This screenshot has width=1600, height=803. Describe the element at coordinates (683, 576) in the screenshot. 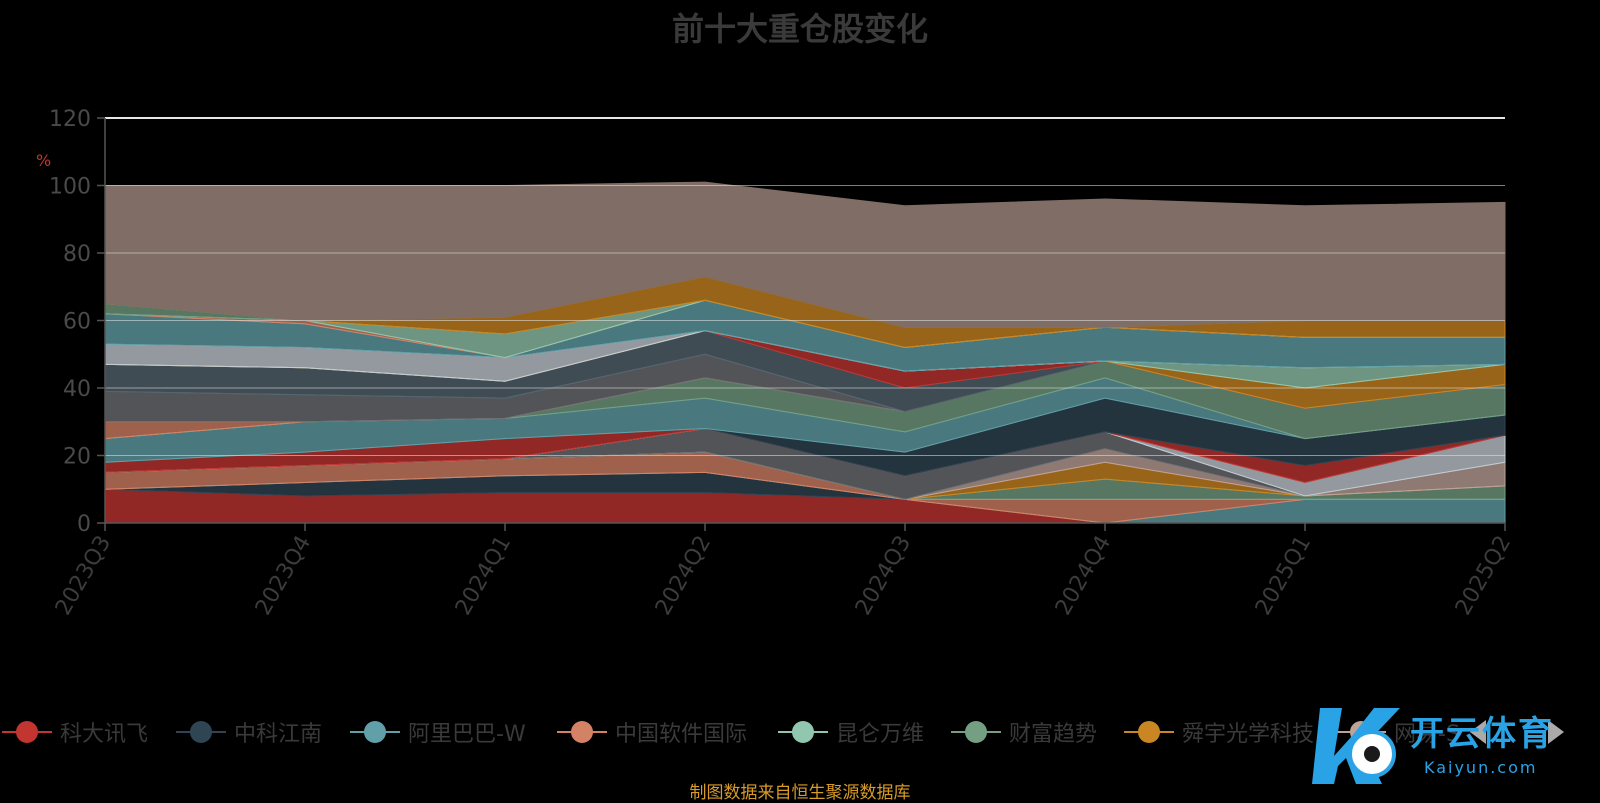

I see `x-tick-label: 2024Q2` at that location.